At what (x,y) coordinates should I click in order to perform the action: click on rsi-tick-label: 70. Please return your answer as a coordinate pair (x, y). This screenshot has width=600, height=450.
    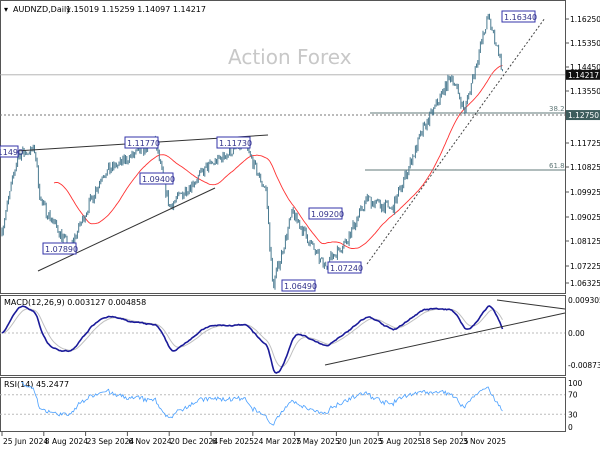
    Looking at the image, I should click on (573, 395).